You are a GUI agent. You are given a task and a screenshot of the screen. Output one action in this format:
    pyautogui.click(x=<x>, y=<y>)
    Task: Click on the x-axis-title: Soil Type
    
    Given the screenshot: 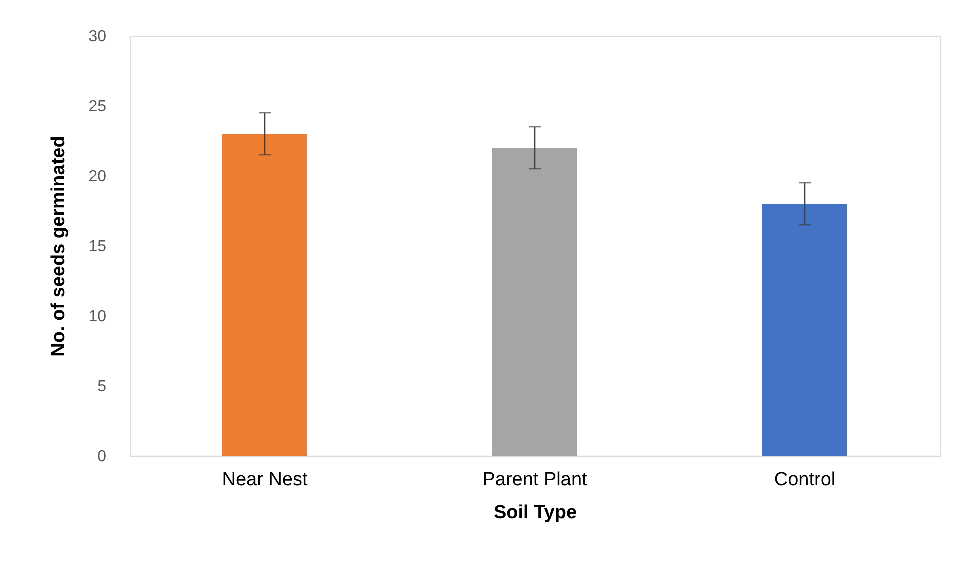 What is the action you would take?
    pyautogui.click(x=536, y=513)
    